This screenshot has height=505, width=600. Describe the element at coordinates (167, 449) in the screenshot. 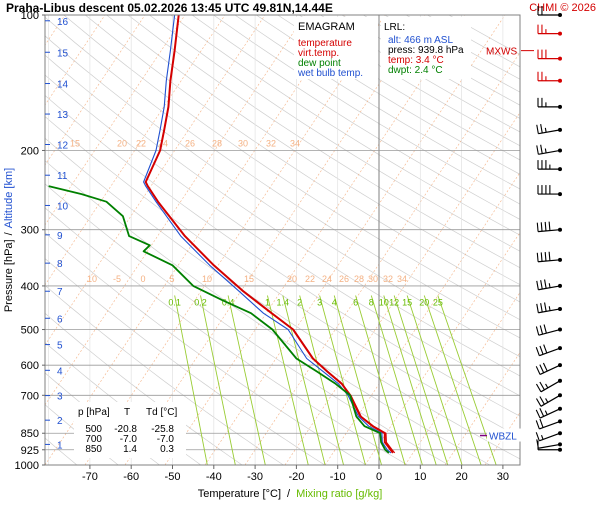

I see `level-table-row-2-td: 0.3` at that location.